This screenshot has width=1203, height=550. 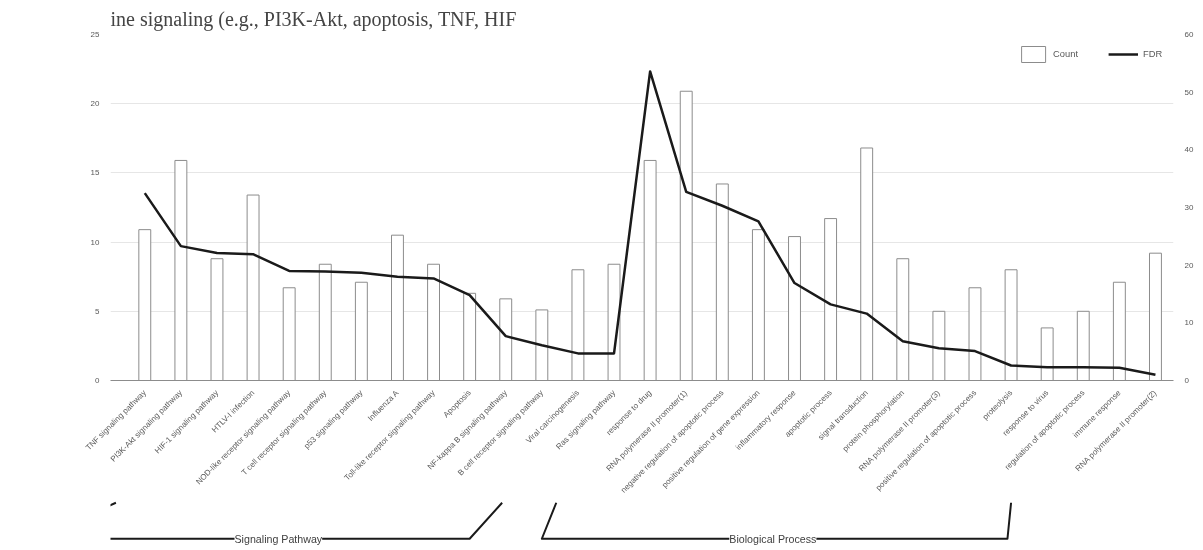 What do you see at coordinates (95, 34) in the screenshot?
I see `y-tick-label: 25` at bounding box center [95, 34].